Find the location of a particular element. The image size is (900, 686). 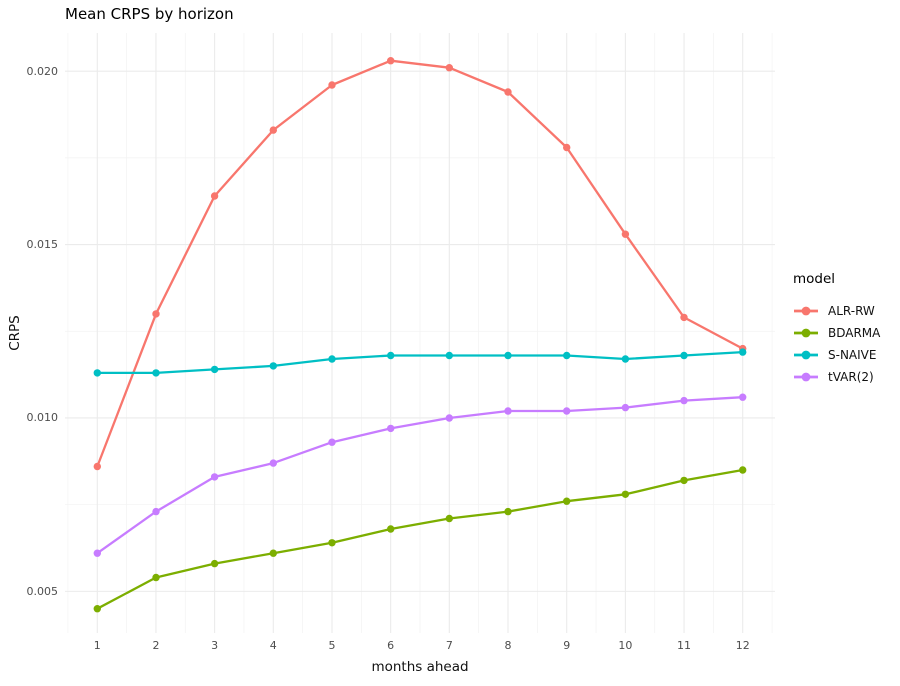

legend-items: ALR-RW BDARMA S-NAIVE tVAR(2) is located at coordinates (836, 344).